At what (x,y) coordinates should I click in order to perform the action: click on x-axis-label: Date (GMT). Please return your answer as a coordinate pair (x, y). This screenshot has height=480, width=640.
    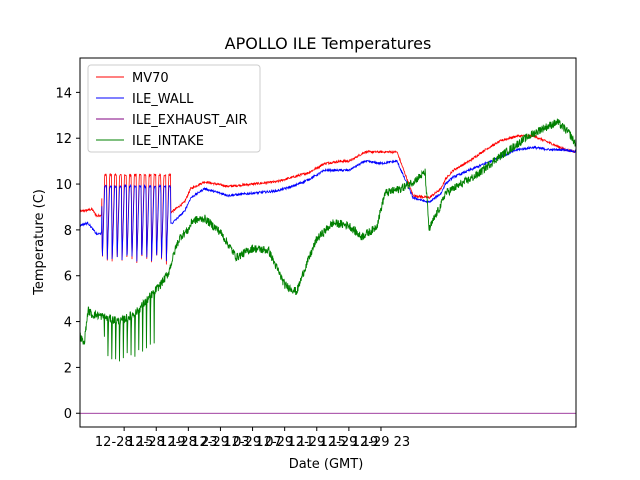
    Looking at the image, I should click on (326, 464).